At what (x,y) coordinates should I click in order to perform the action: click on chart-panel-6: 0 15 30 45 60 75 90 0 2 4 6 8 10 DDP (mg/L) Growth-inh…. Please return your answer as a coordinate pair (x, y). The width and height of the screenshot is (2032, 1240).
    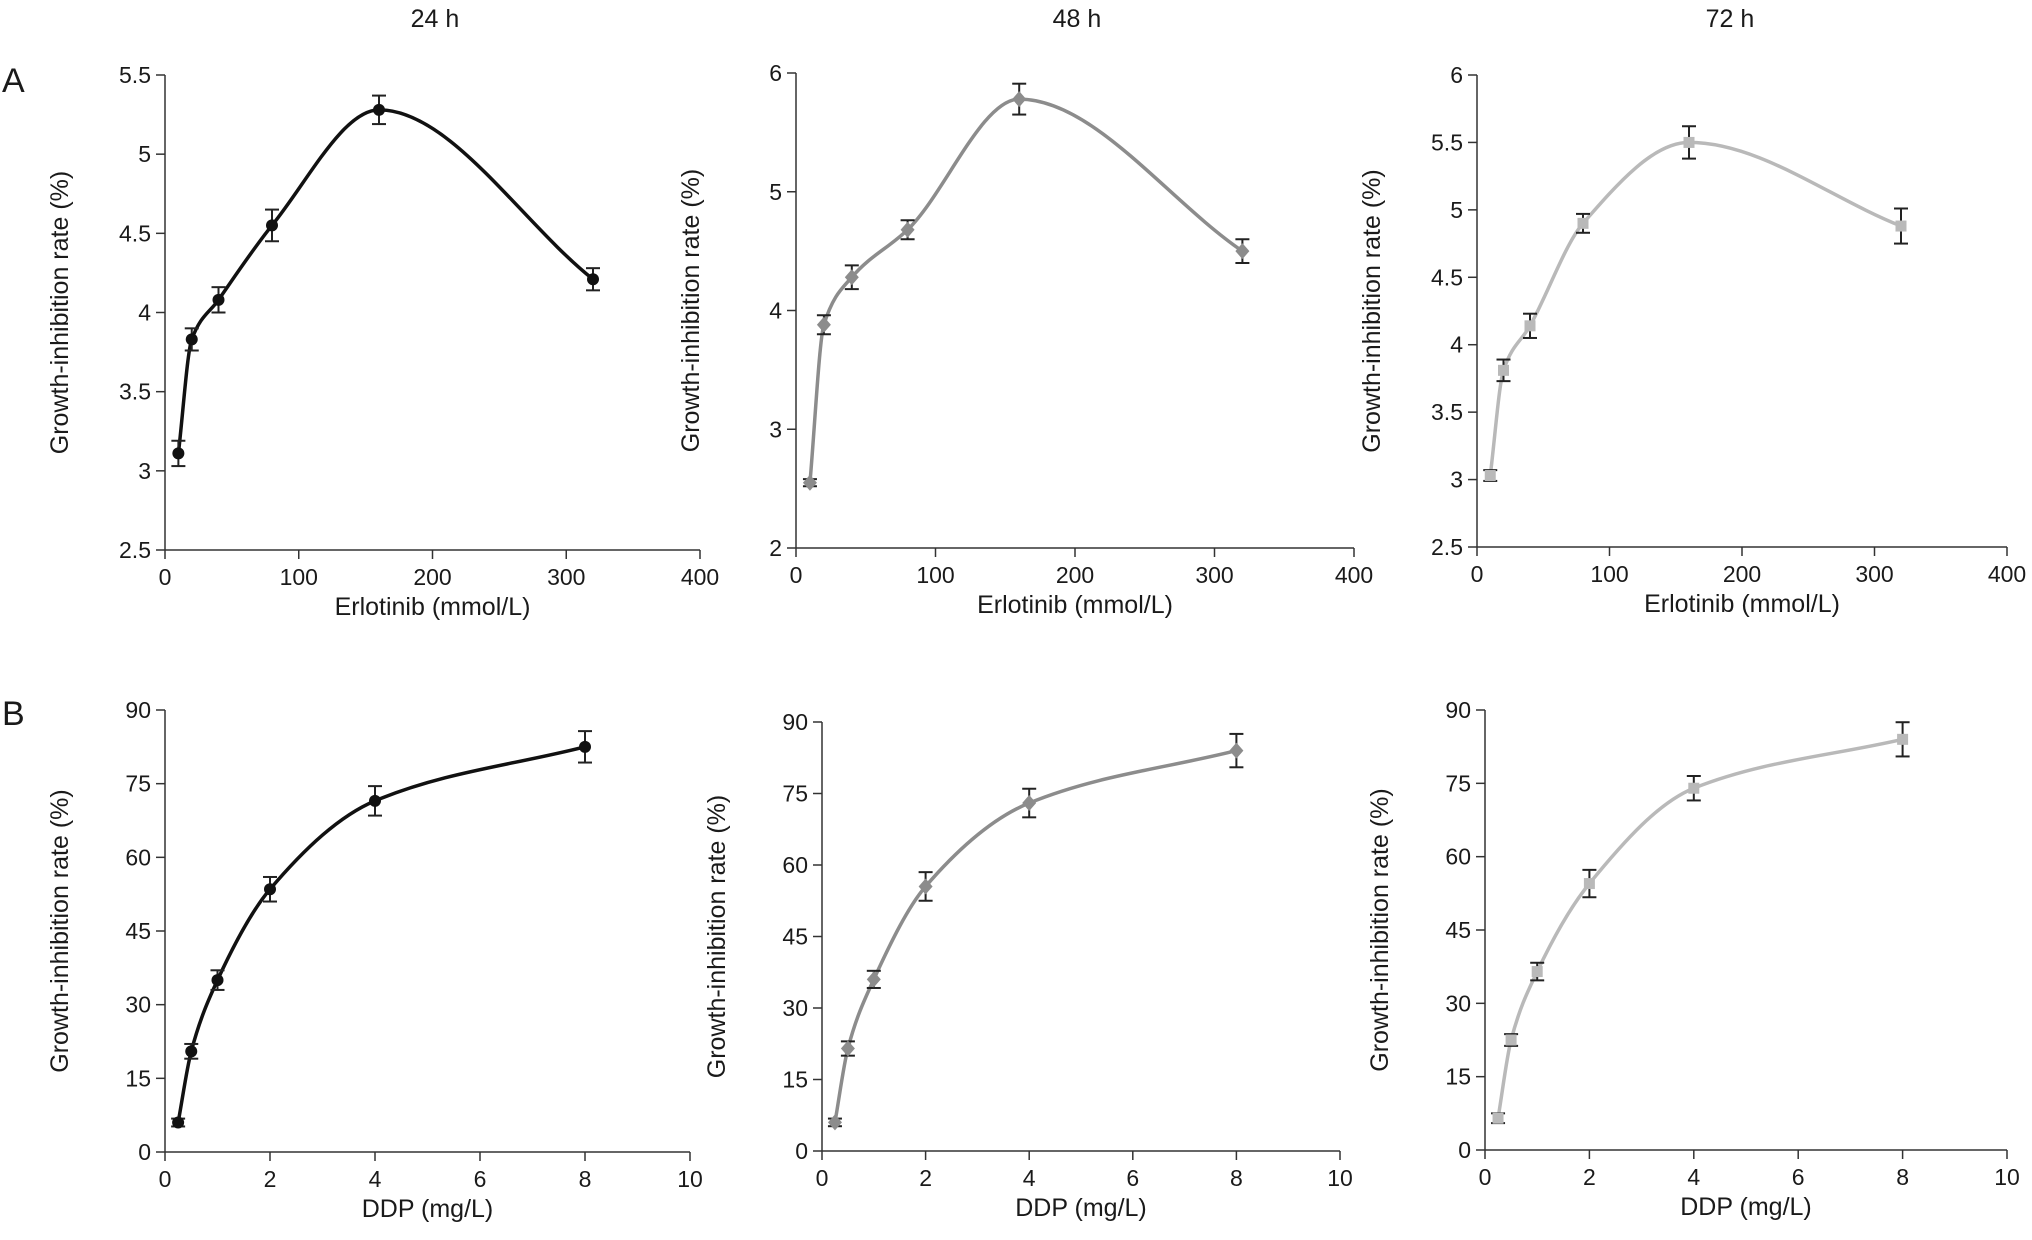
    Looking at the image, I should click on (1693, 959).